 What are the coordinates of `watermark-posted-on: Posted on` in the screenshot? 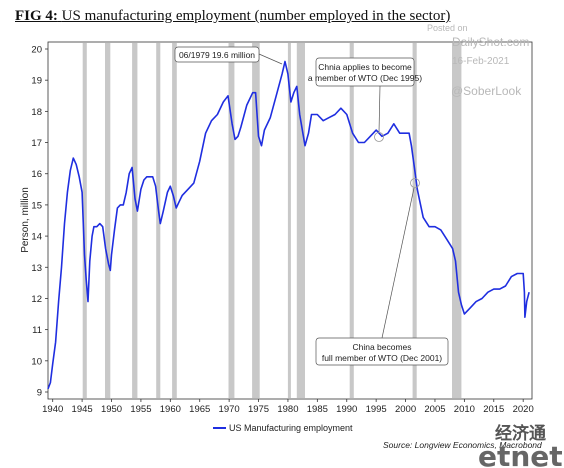 It's located at (447, 28).